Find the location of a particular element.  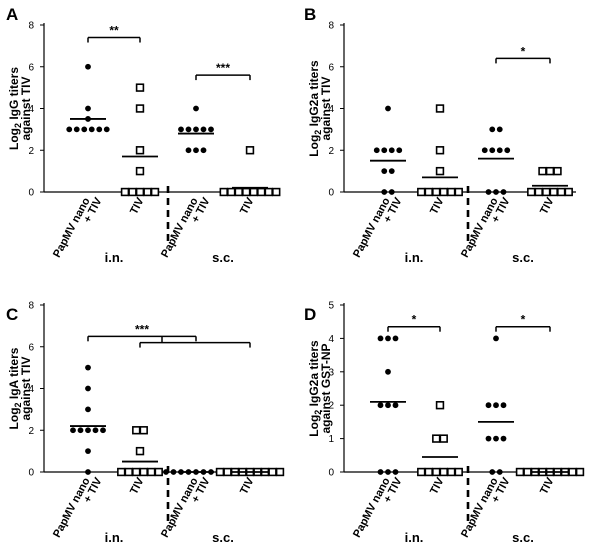

y-tick-label: 3 is located at coordinates (331, 372).